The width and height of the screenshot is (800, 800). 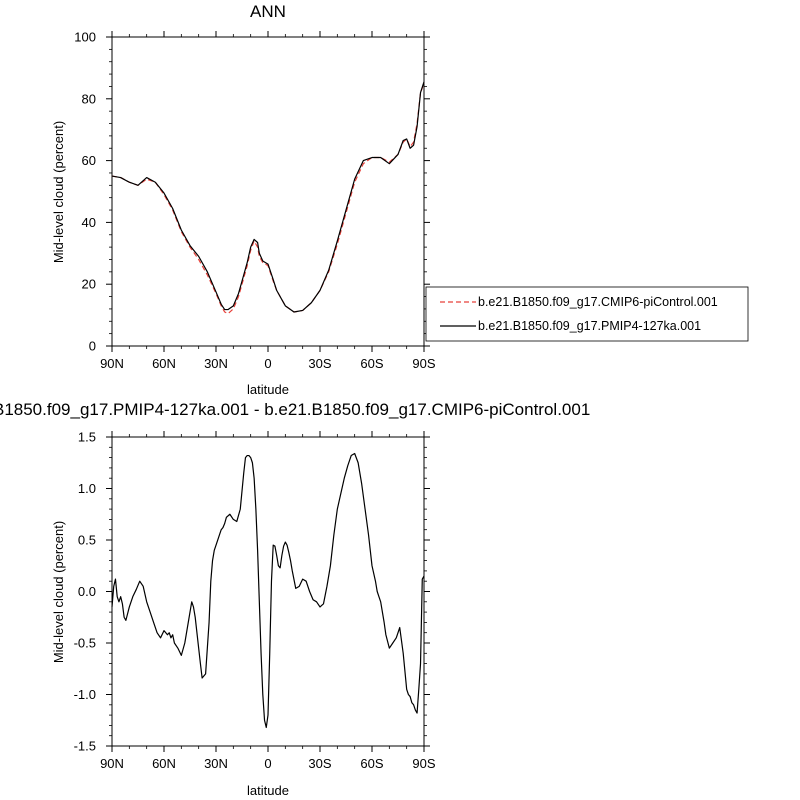 I want to click on legend-label-control: b.e21.B1850.f09_g17.CMIP6-piControl.001, so click(x=598, y=302).